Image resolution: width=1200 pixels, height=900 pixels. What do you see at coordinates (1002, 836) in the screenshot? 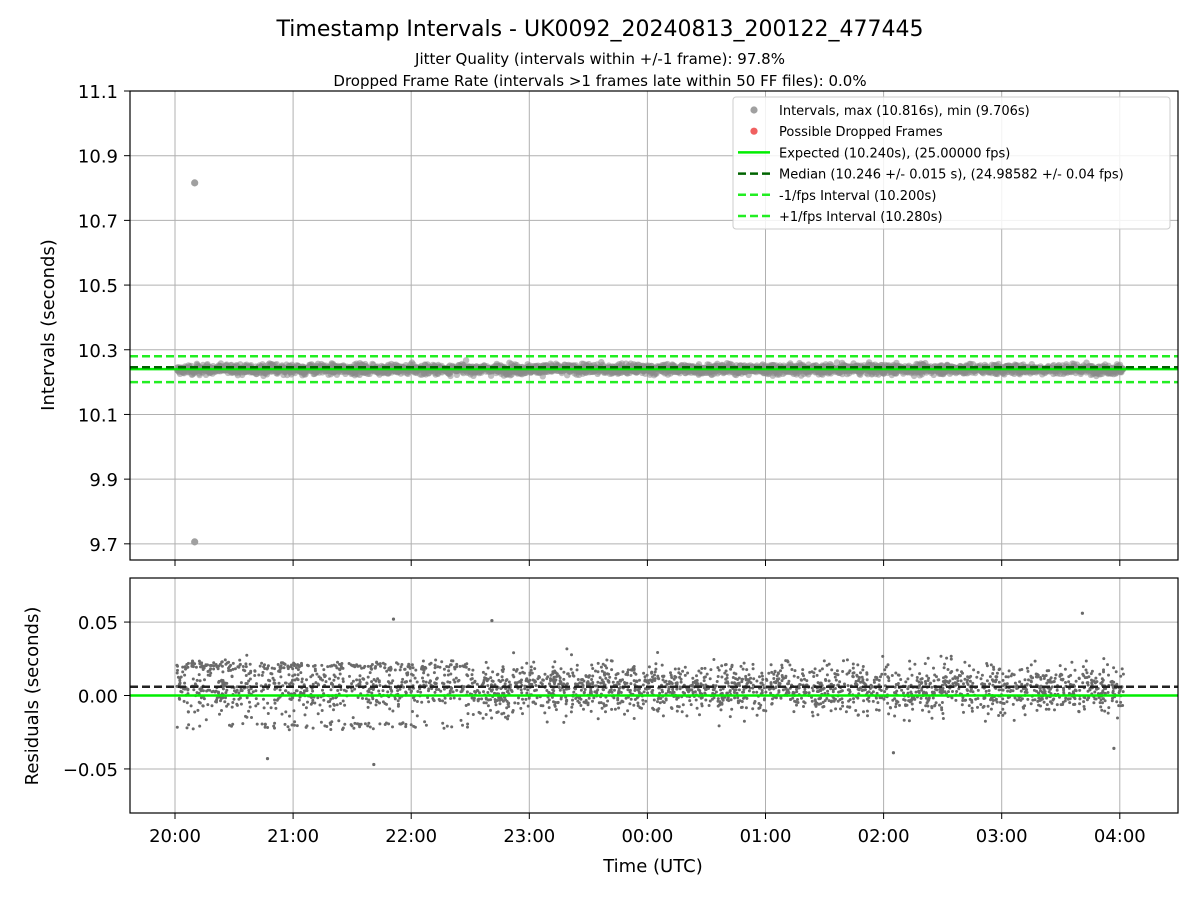
I see `x-tick-label: 03:00` at bounding box center [1002, 836].